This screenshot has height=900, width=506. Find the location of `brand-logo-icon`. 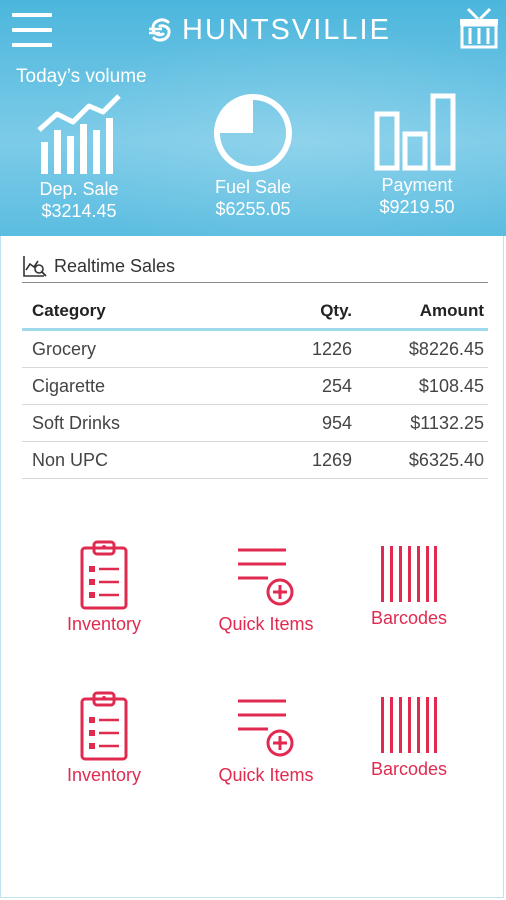

brand-logo-icon is located at coordinates (160, 30).